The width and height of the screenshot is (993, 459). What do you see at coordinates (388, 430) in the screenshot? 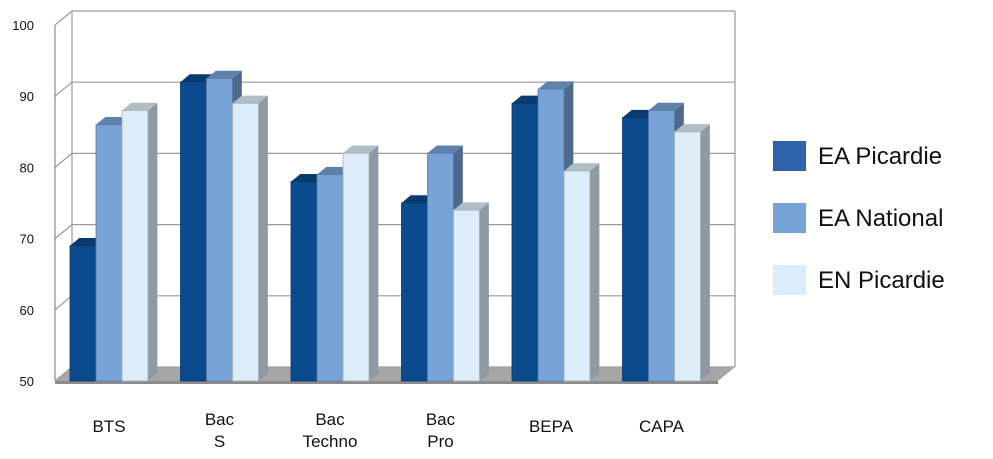
I see `x-axis-labels: BTS Bac S Bac Techno Bac Pro BEPA CAPA` at bounding box center [388, 430].